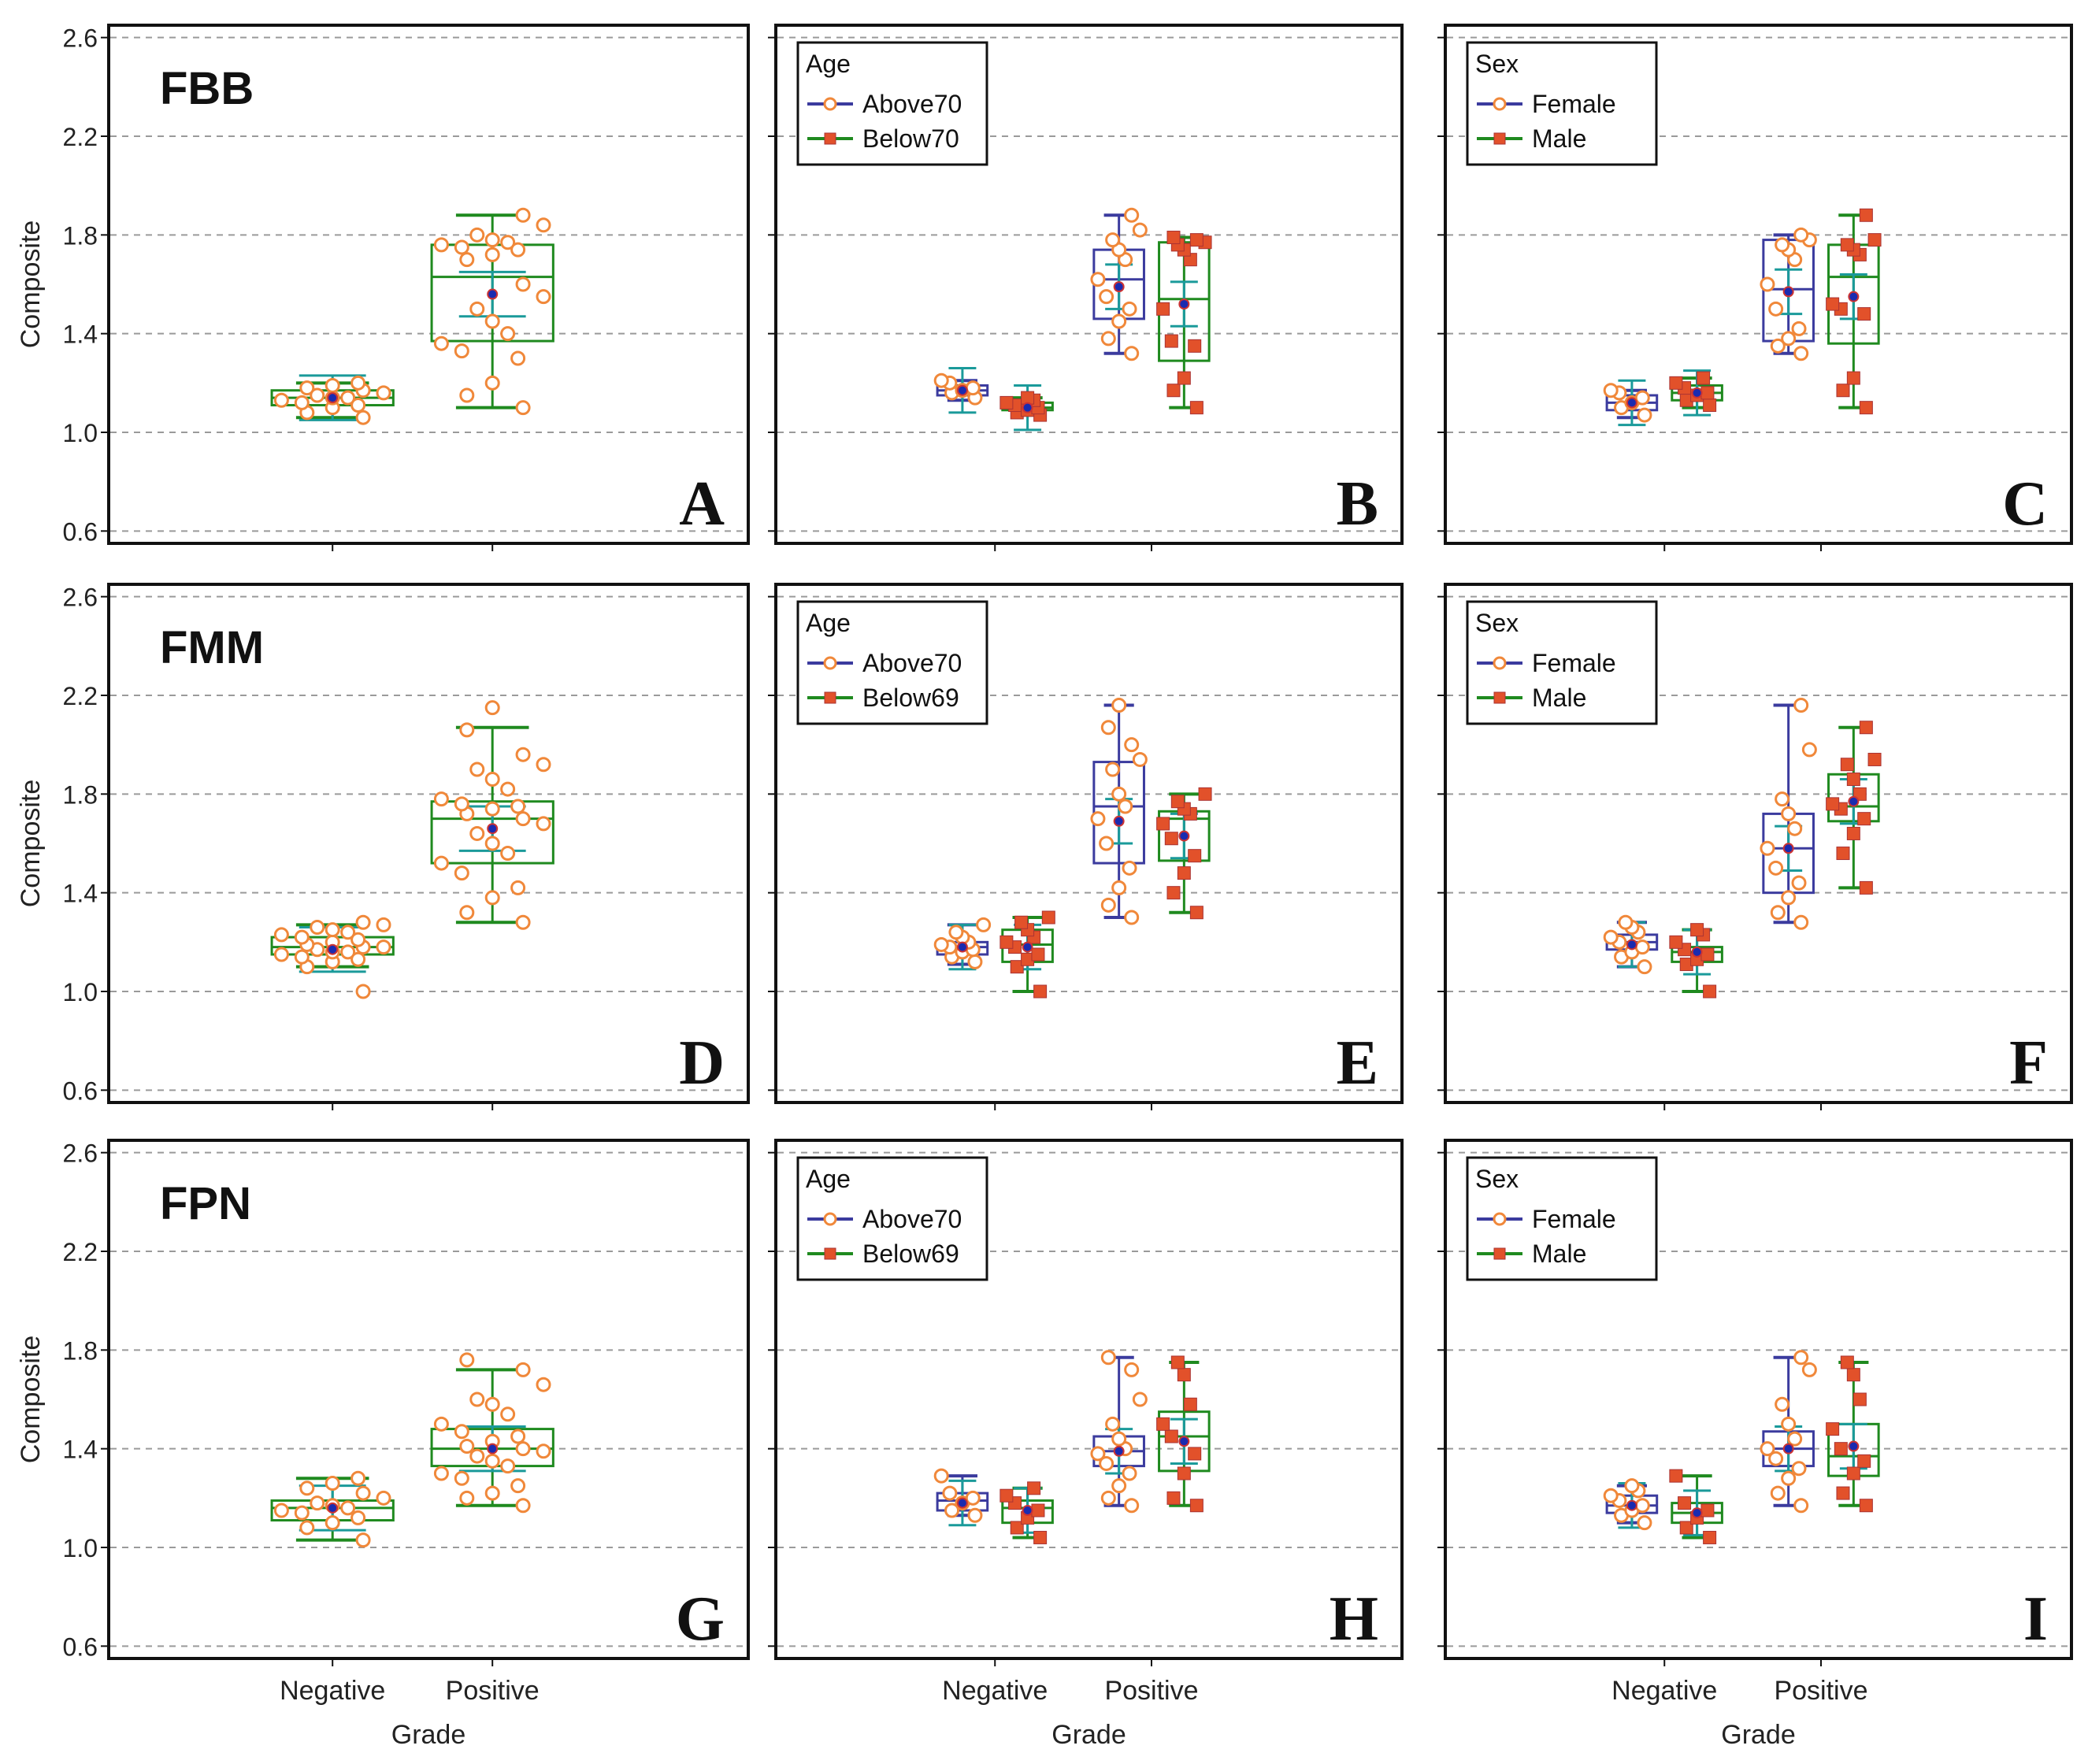 The width and height of the screenshot is (2088, 1764). What do you see at coordinates (1755, 846) in the screenshot?
I see `panel-f: F Sex Female Male` at bounding box center [1755, 846].